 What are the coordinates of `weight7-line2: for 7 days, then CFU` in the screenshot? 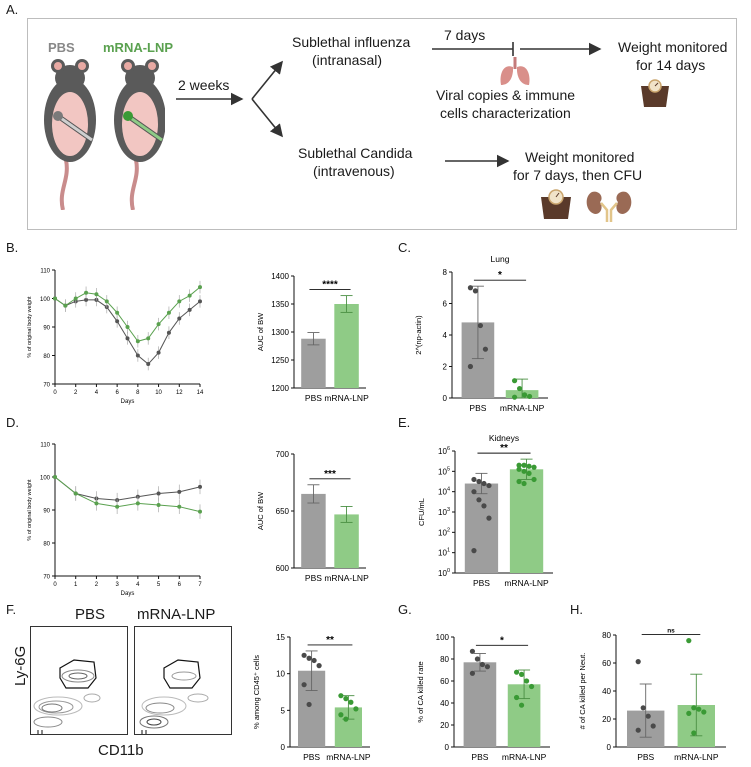 It's located at (578, 175).